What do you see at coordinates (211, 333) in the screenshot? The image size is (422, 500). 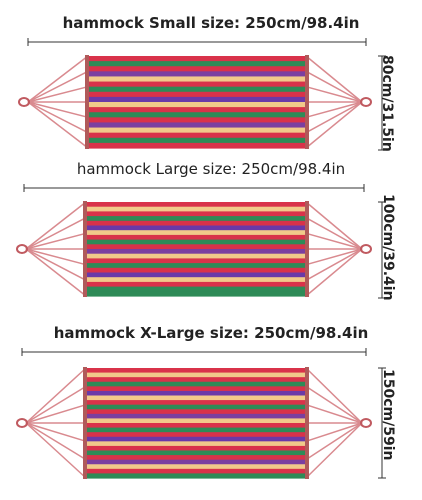 I see `xlarge-size-title: hammock X-Large size: 250cm/98.4in` at bounding box center [211, 333].